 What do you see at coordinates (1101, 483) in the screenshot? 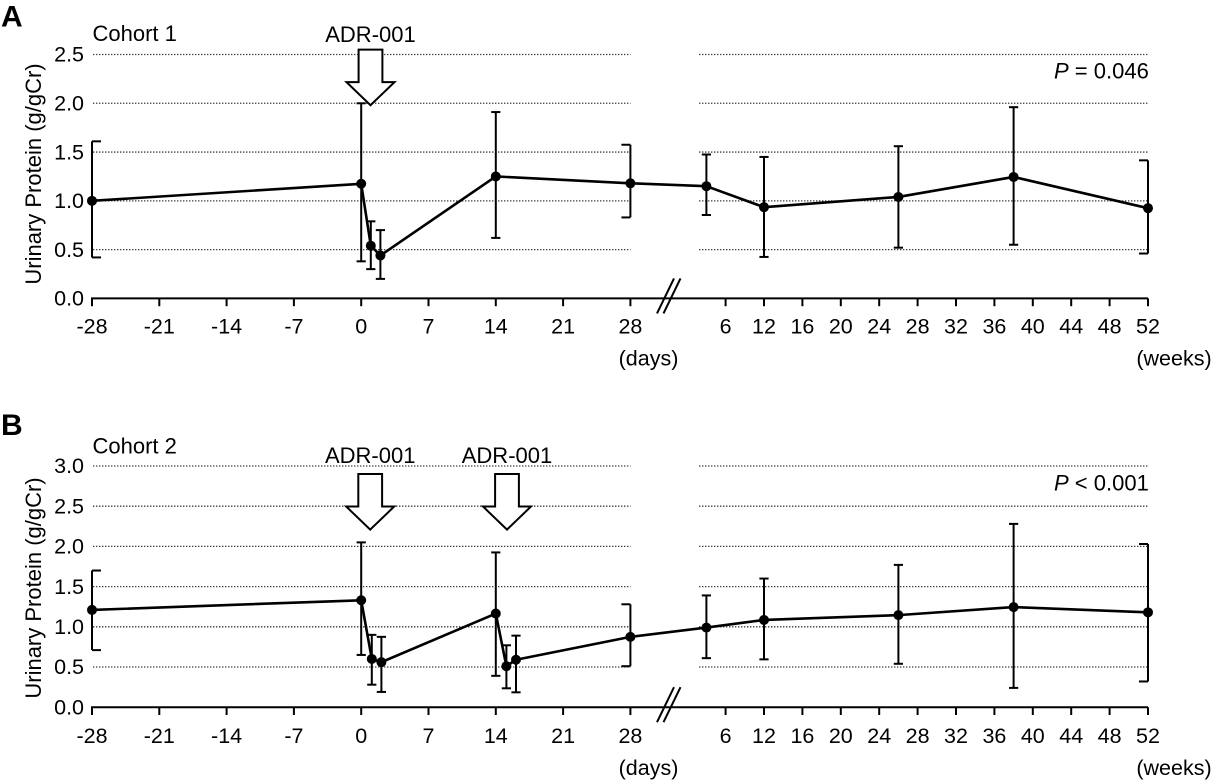
I see `svg-text: P < 0.001` at bounding box center [1101, 483].